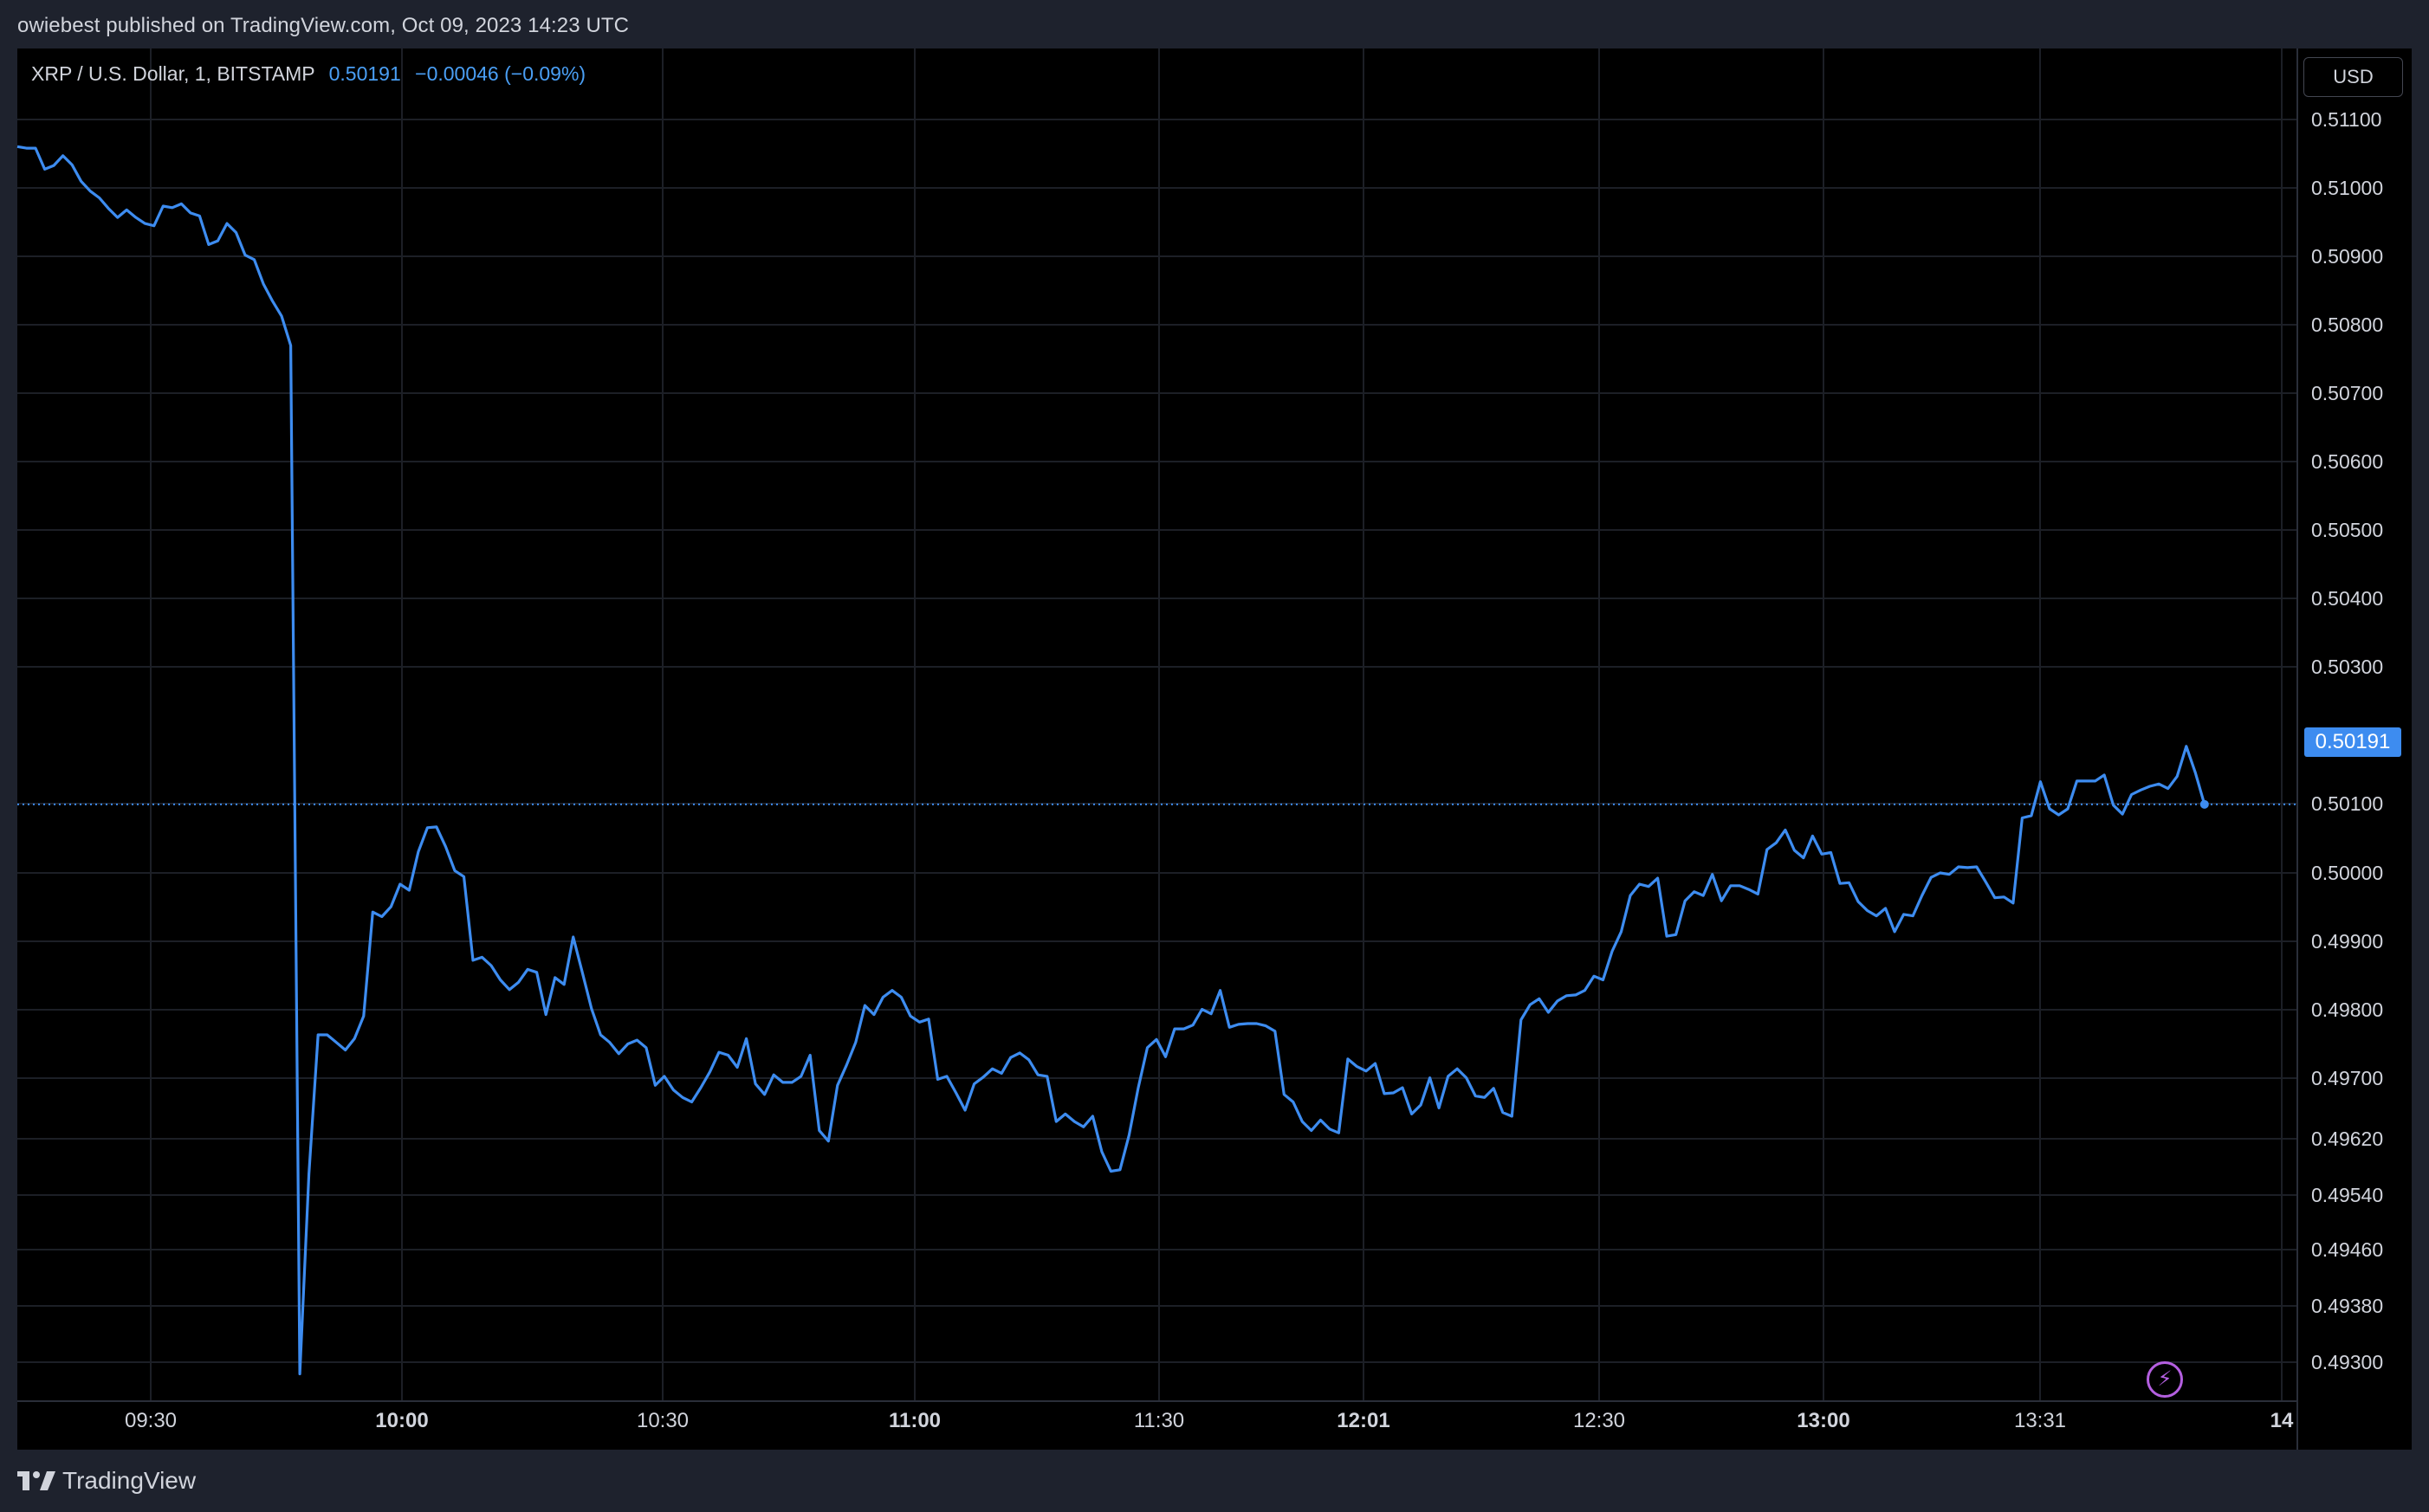  Describe the element at coordinates (2347, 1078) in the screenshot. I see `y-tick-label: 0.49700` at that location.